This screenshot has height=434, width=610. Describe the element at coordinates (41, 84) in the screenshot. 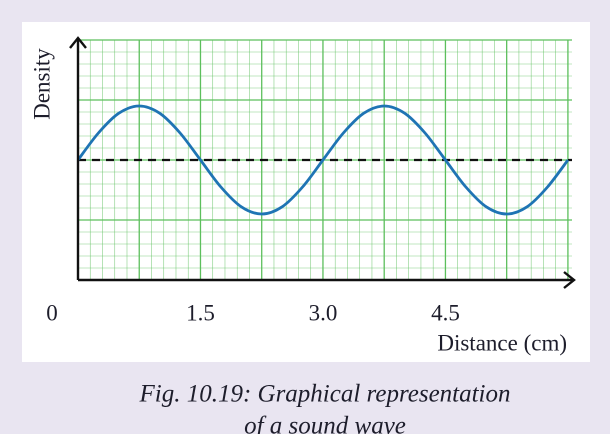

I see `y-axis-label: Density` at that location.